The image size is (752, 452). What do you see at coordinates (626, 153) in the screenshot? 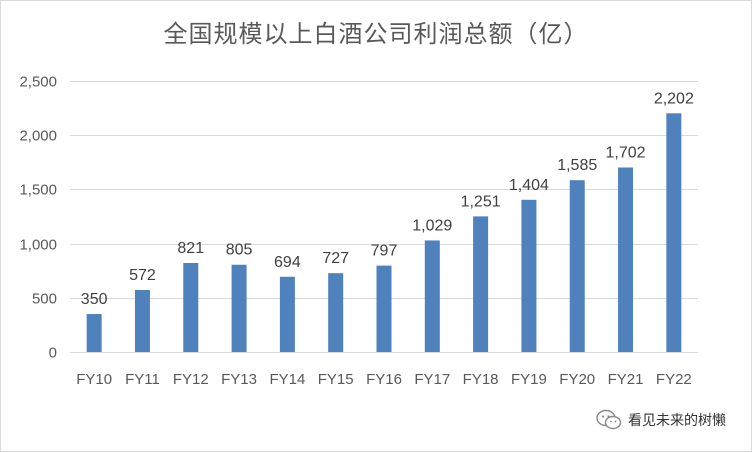
I see `data-label: 1,702` at bounding box center [626, 153].